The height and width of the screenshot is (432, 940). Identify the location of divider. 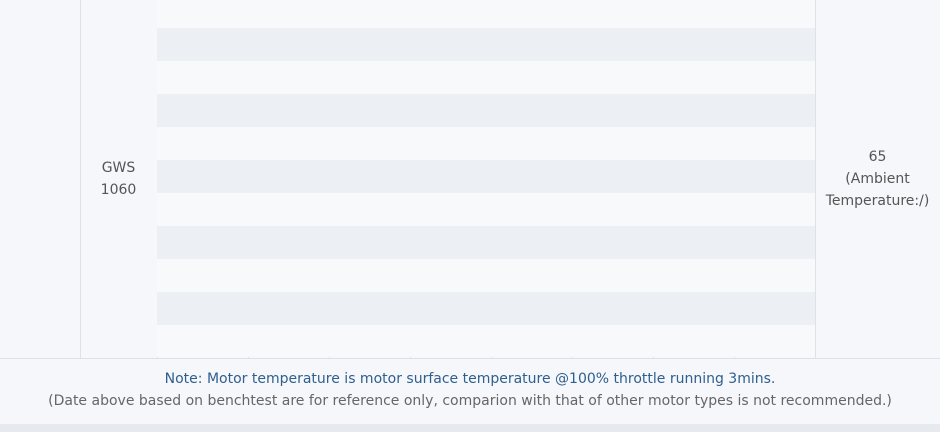
(470, 358).